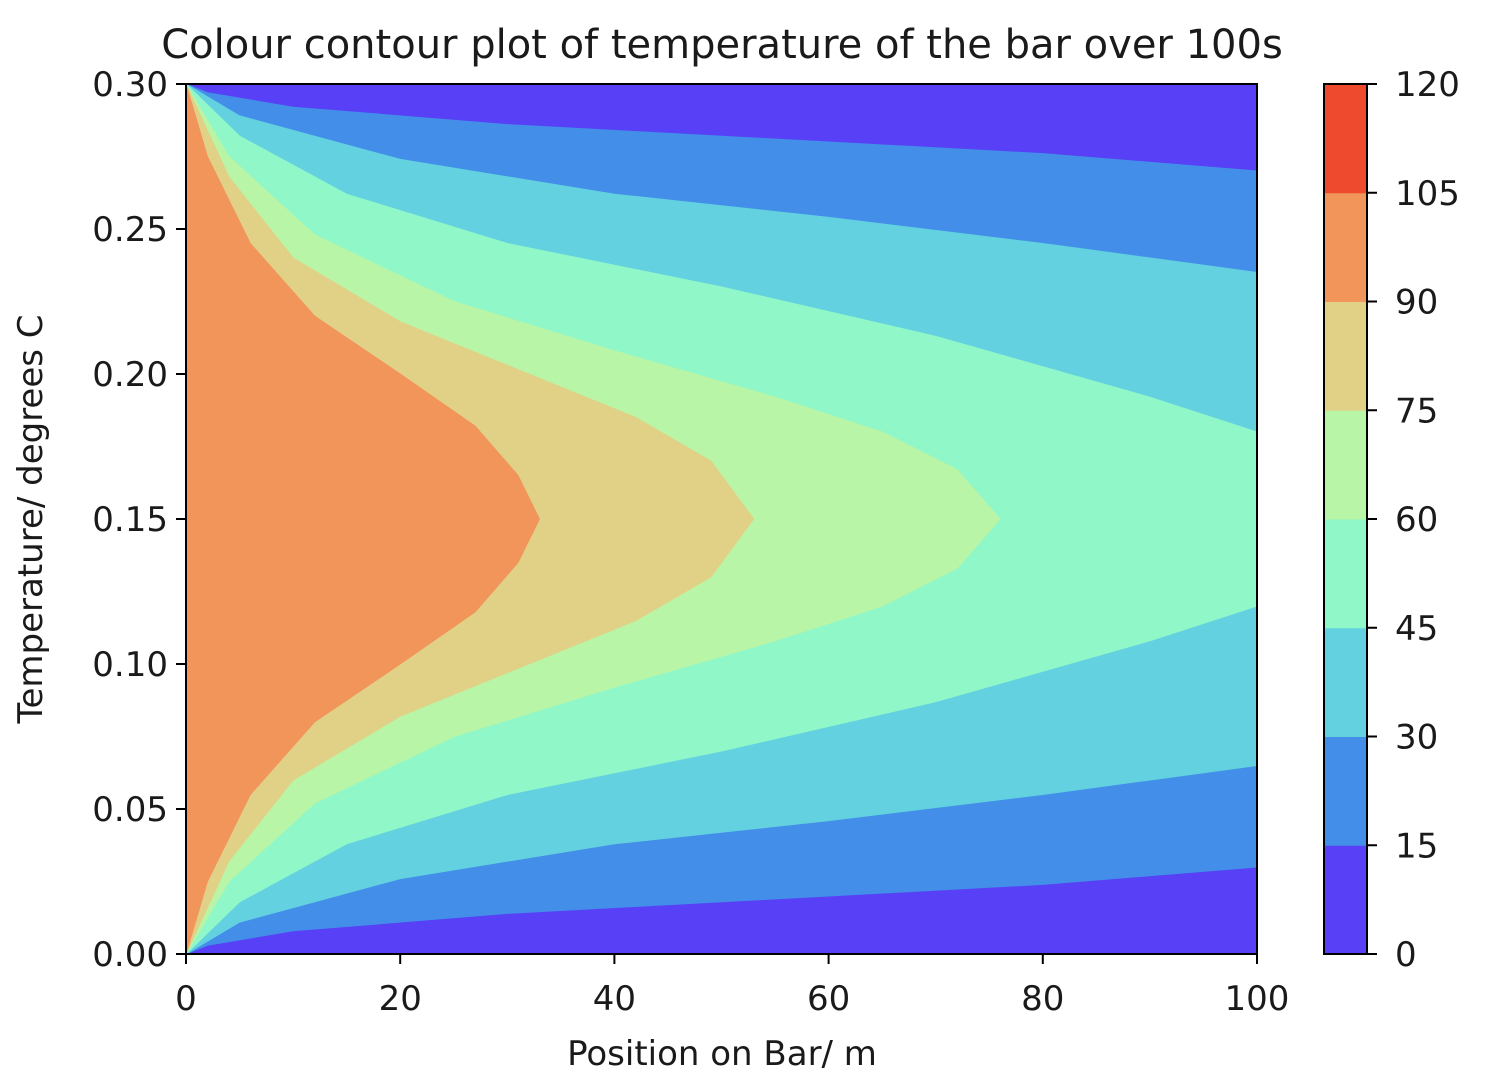 The height and width of the screenshot is (1082, 1494). What do you see at coordinates (614, 999) in the screenshot?
I see `x-tick-label: 40` at bounding box center [614, 999].